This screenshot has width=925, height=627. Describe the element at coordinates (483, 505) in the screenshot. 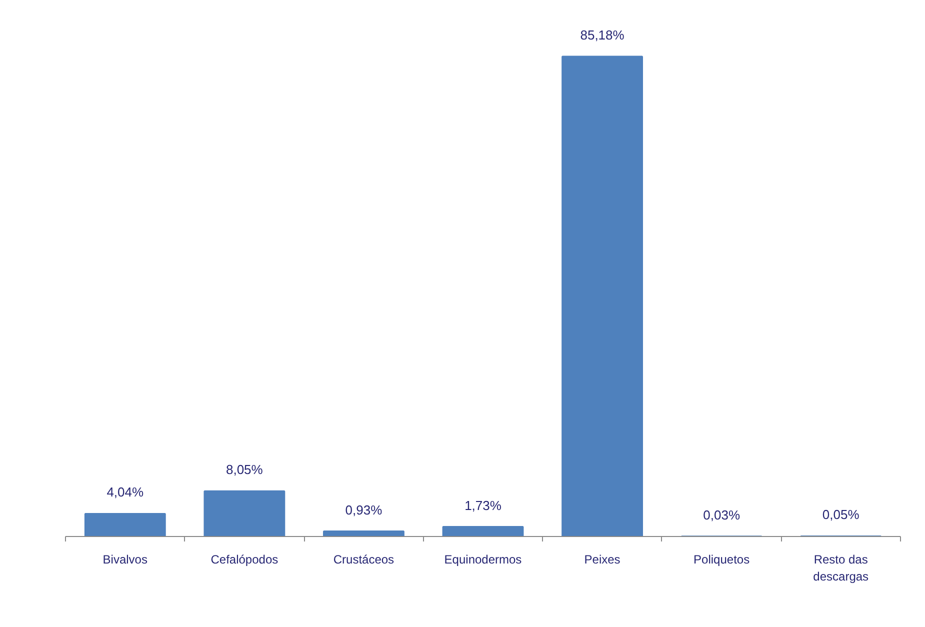

I see `data-label: 1,73%` at that location.